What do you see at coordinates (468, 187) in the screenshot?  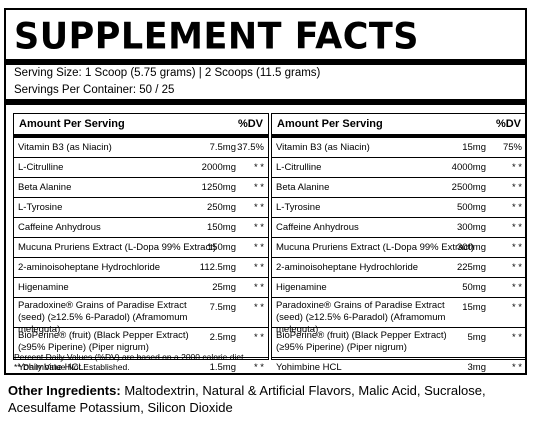 I see `ingredient-amount: 2500mg` at bounding box center [468, 187].